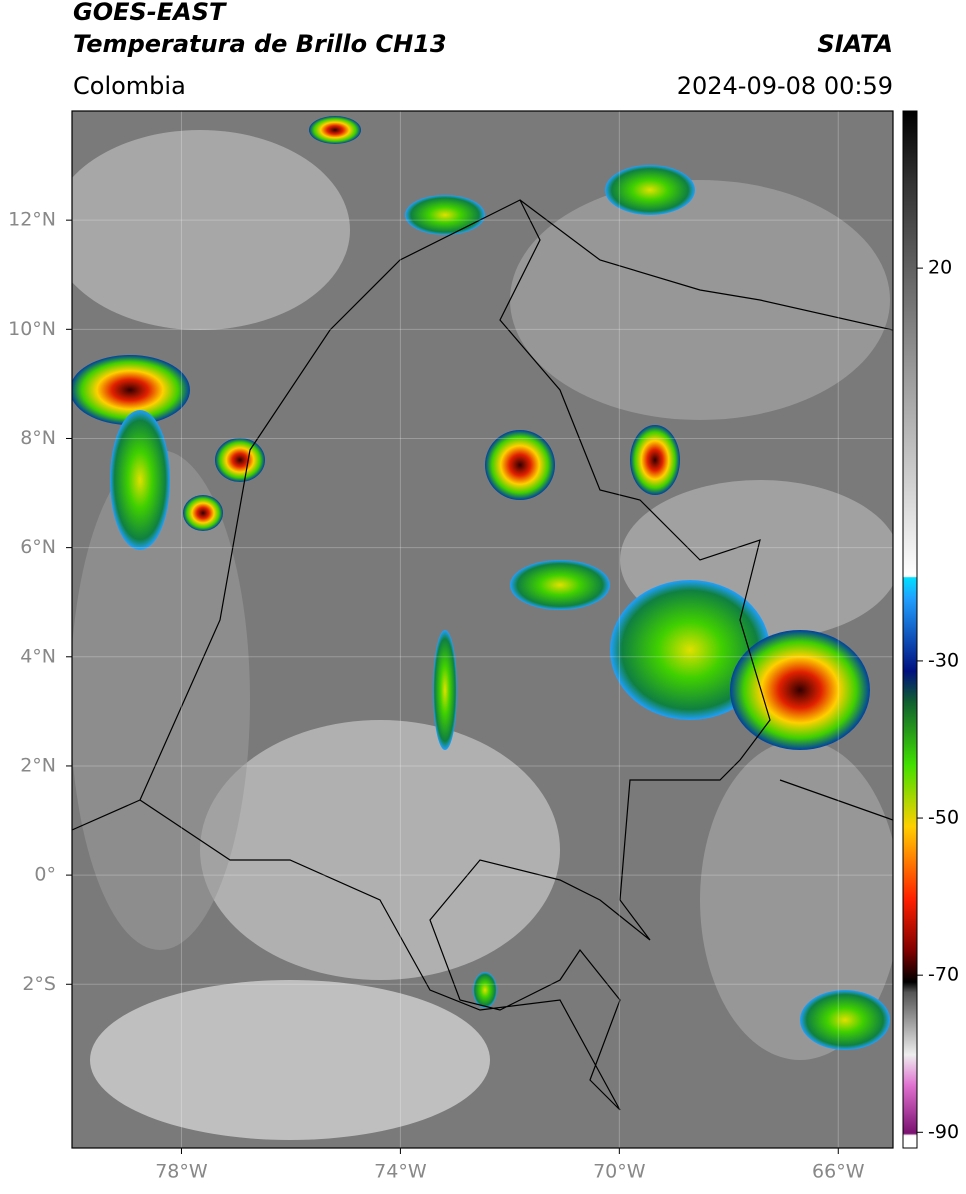 Image resolution: width=966 pixels, height=1194 pixels. I want to click on y-tick-label: 2°N, so click(38, 765).